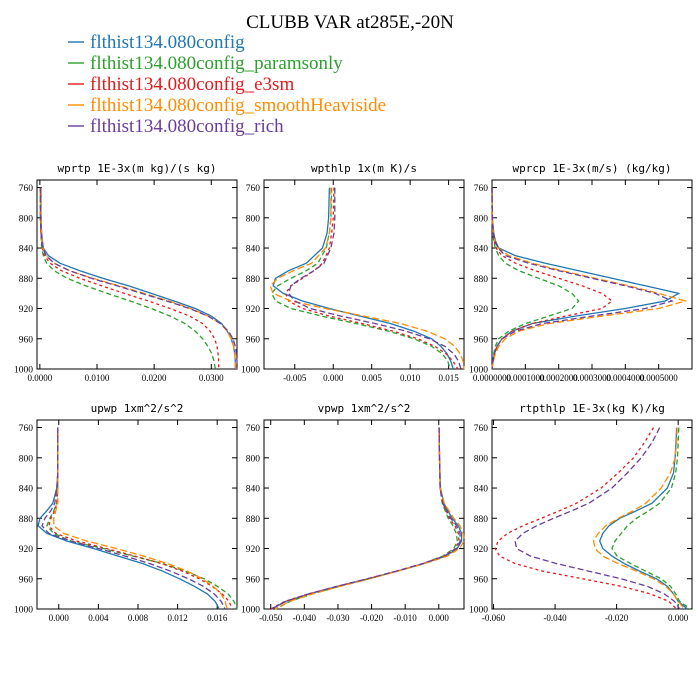 Image resolution: width=700 pixels, height=700 pixels. What do you see at coordinates (448, 378) in the screenshot?
I see `x-tick-label: 0.015` at bounding box center [448, 378].